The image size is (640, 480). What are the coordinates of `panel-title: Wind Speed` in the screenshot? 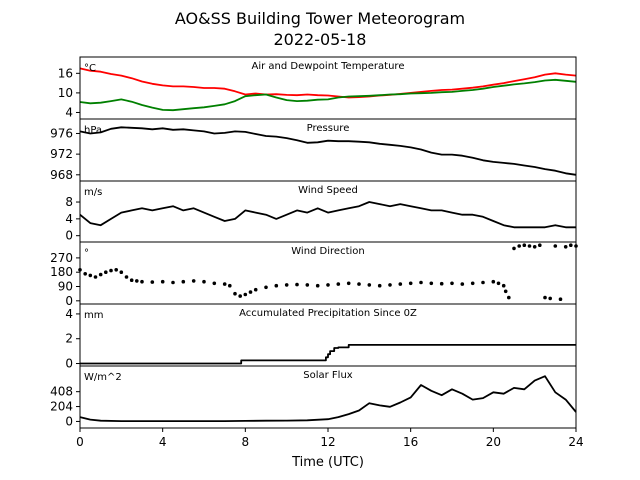 It's located at (328, 190).